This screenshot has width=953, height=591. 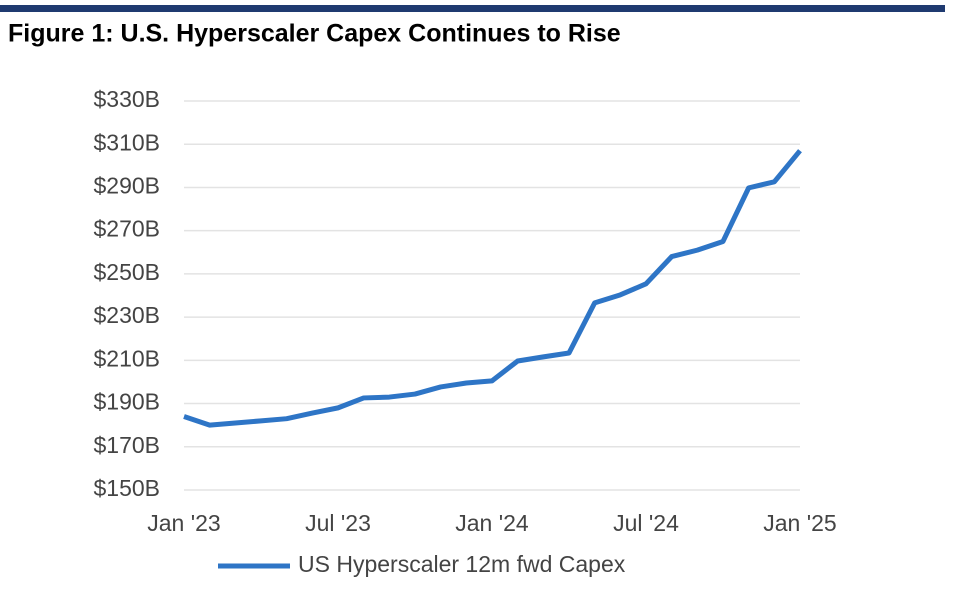 What do you see at coordinates (126, 99) in the screenshot?
I see `y-tick-label: $330B` at bounding box center [126, 99].